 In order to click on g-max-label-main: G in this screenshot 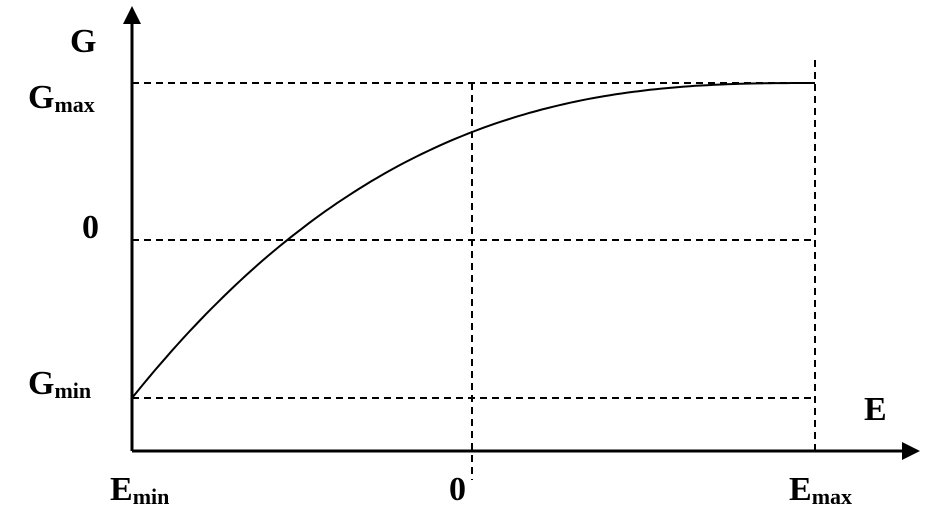, I will do `click(41, 97)`.